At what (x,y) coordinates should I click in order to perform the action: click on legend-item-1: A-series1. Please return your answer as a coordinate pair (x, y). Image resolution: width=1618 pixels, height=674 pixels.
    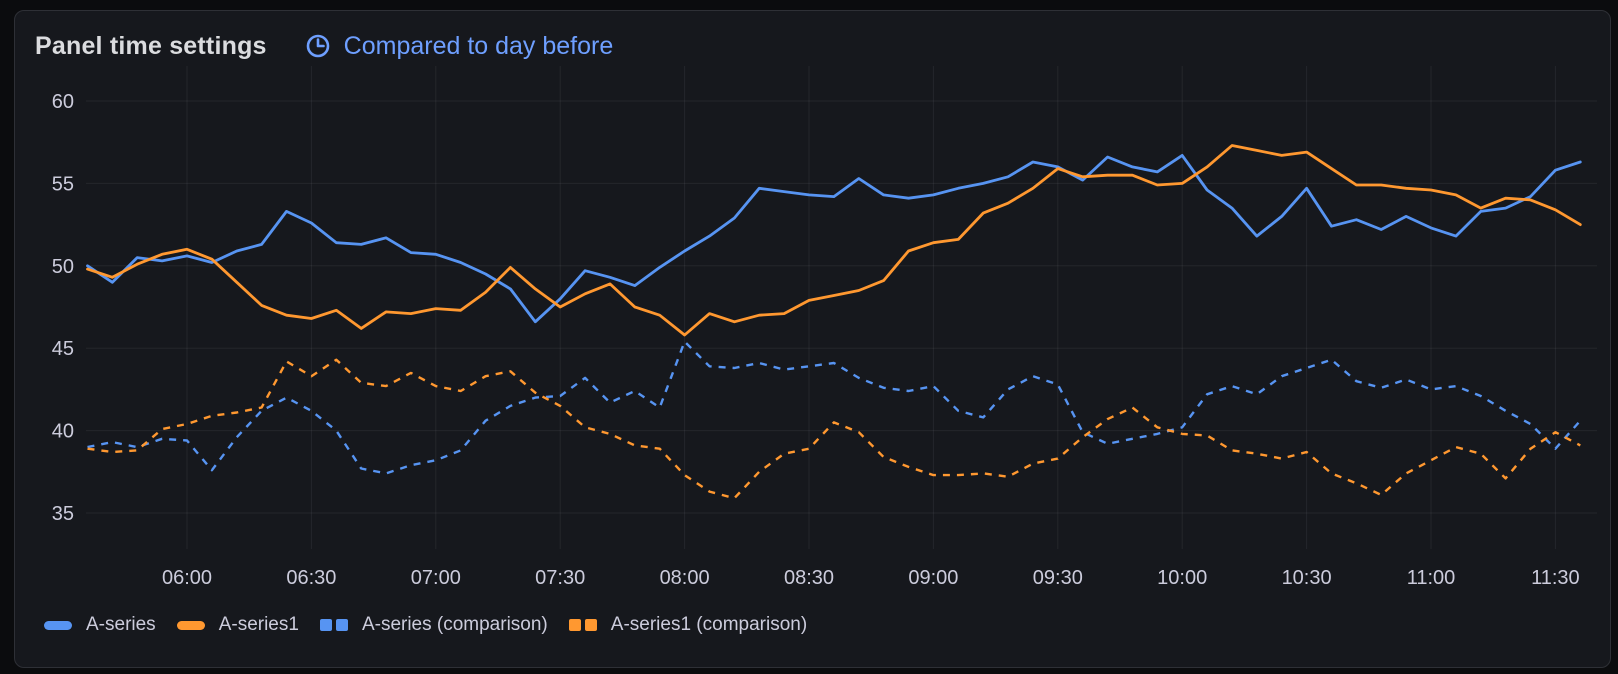
    Looking at the image, I should click on (237, 625).